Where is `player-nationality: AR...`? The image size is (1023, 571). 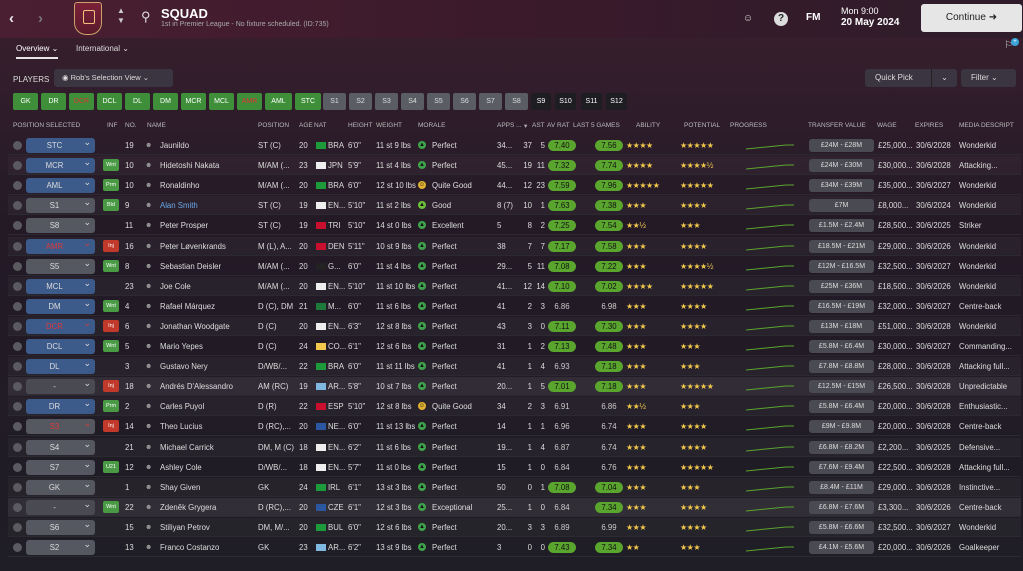
player-nationality: AR... is located at coordinates (337, 547).